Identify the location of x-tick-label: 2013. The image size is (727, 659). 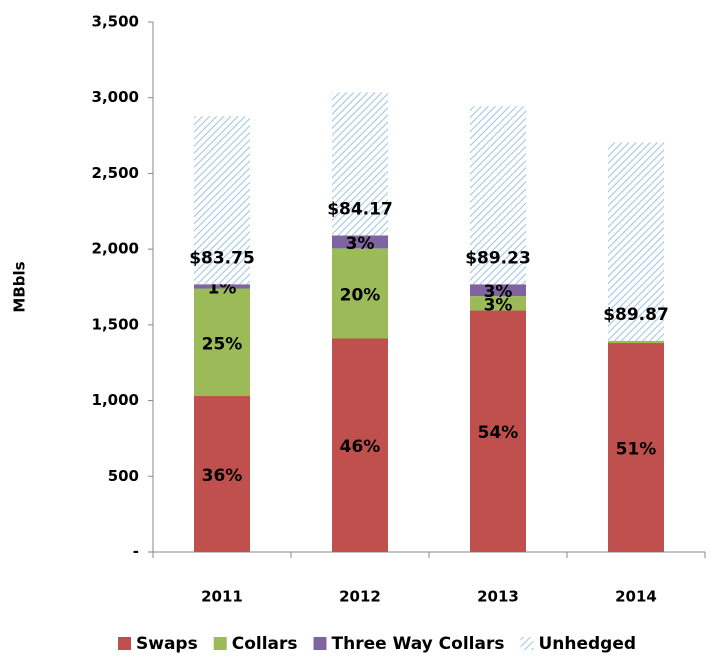
(498, 597).